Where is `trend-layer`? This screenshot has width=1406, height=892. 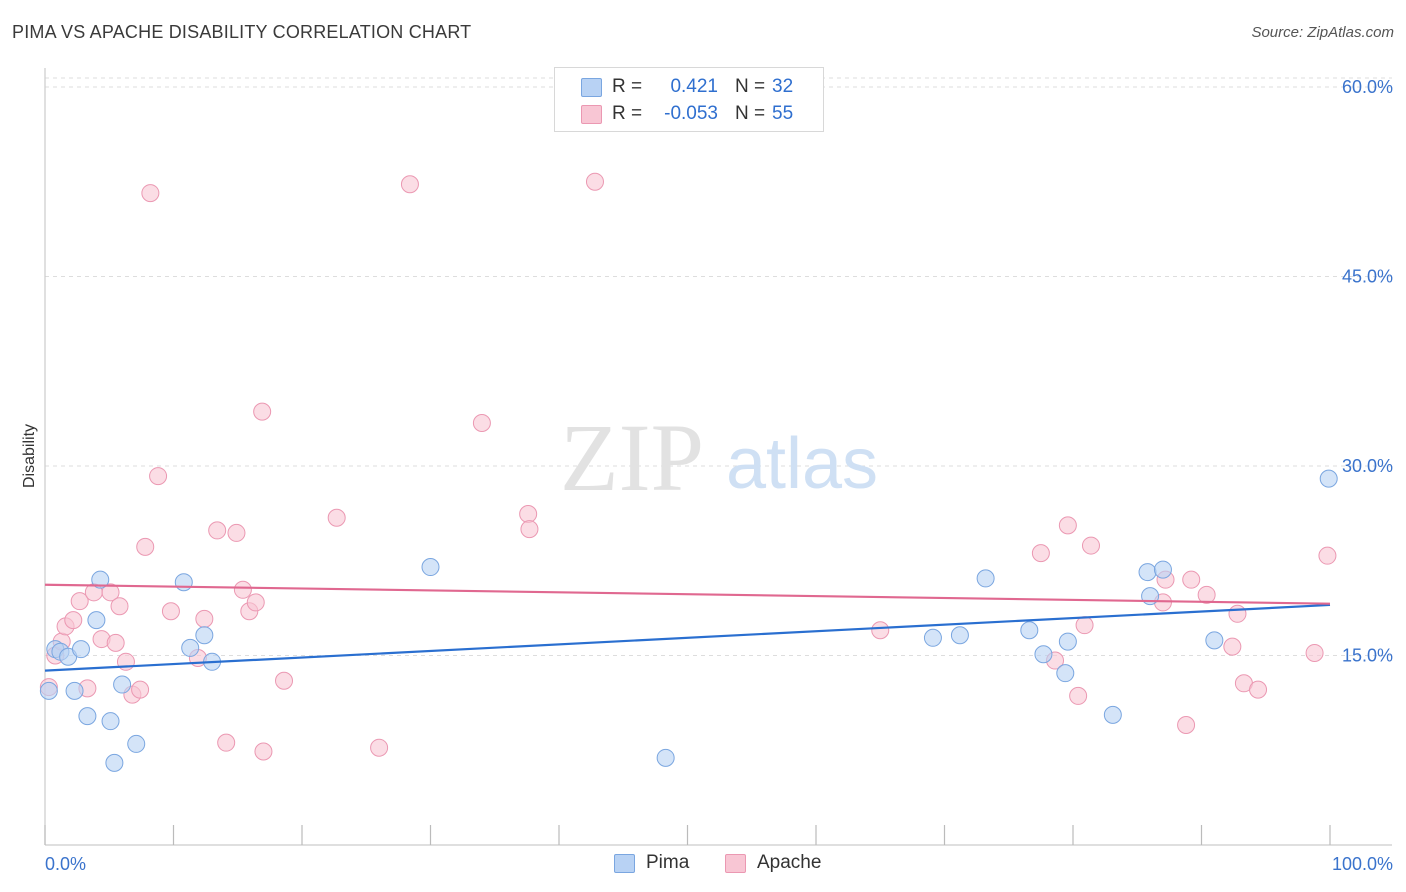 trend-layer is located at coordinates (687, 627).